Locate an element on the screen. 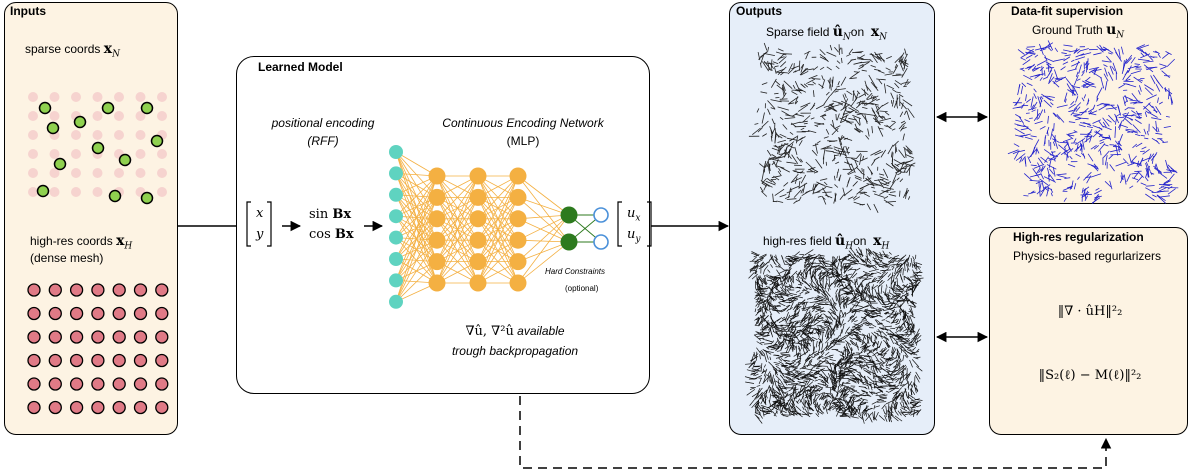  network-edge is located at coordinates (543, 195).